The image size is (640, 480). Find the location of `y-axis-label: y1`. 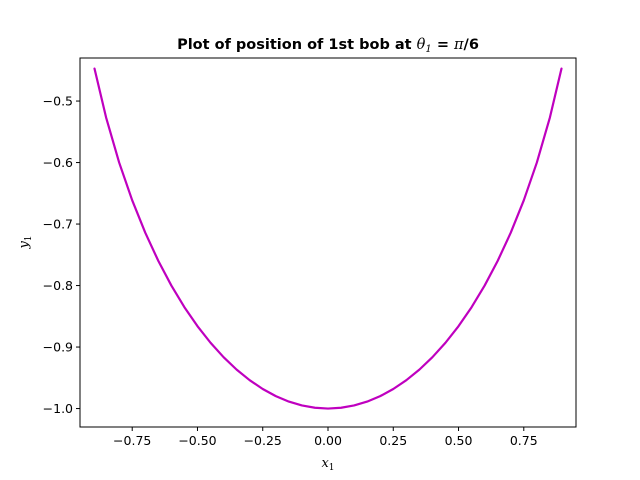

y-axis-label: y1 is located at coordinates (25, 242).